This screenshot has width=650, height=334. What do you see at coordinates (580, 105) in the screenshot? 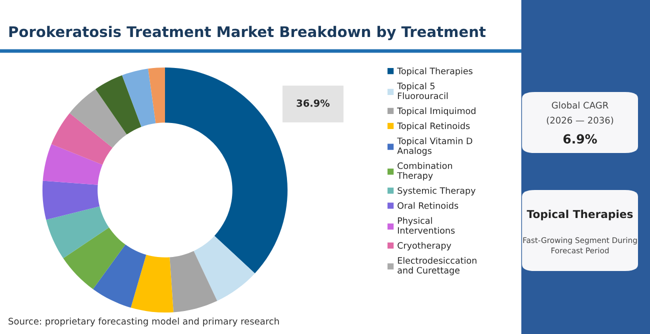
I see `text: Global CAGR` at bounding box center [580, 105].